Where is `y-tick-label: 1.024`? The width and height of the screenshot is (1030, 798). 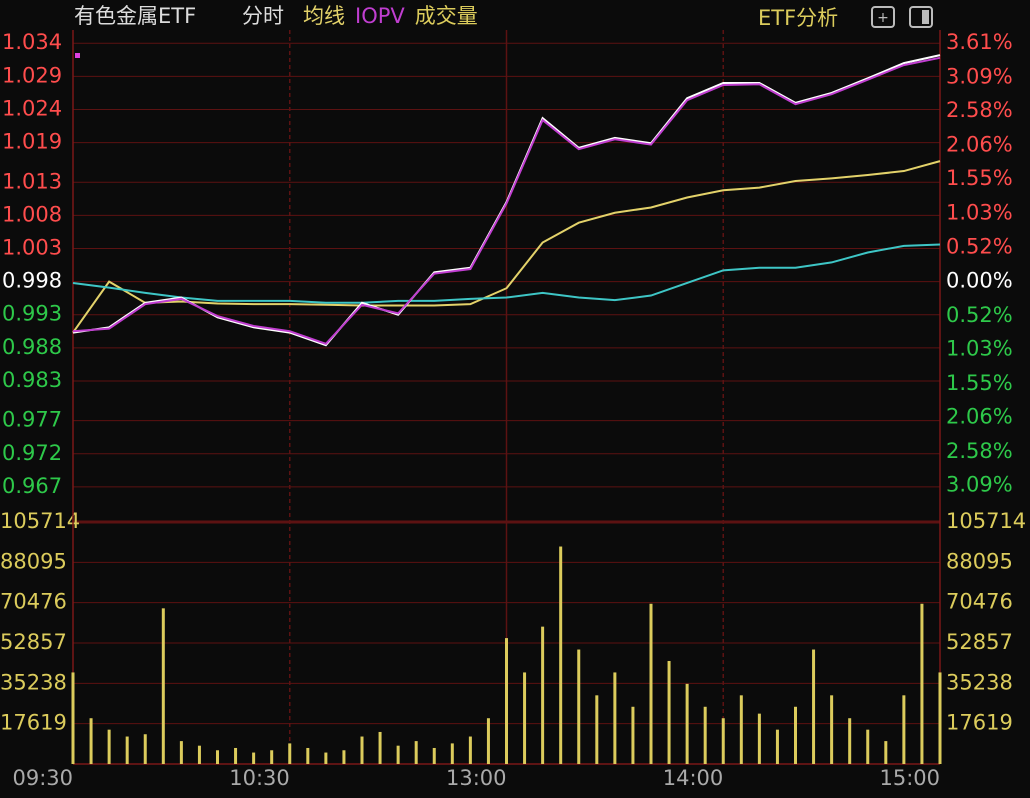
y-tick-label: 1.024 is located at coordinates (32, 108).